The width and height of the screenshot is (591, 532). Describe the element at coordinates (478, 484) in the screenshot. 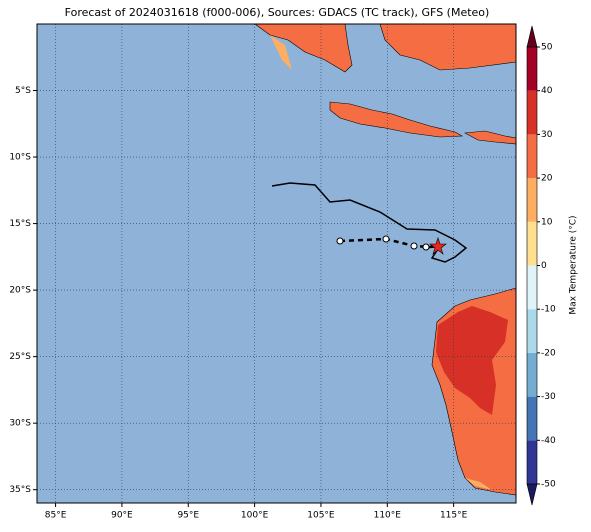

I see `australia-sw` at that location.